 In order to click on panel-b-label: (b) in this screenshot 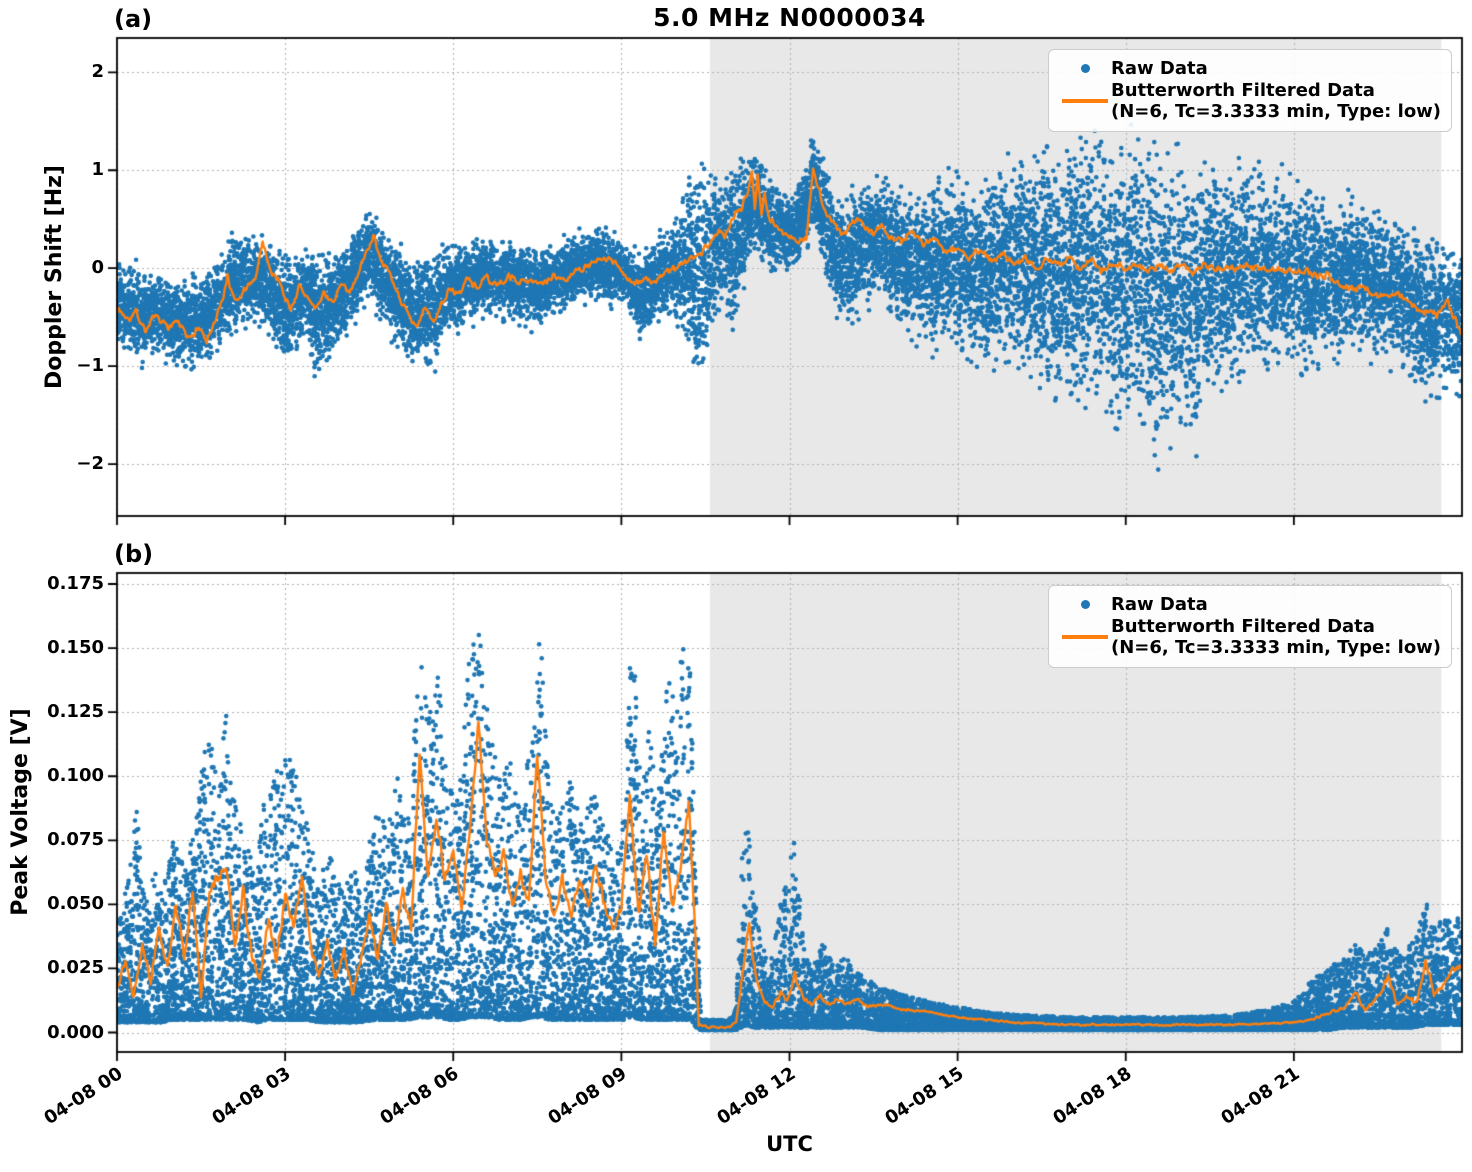, I will do `click(134, 554)`.